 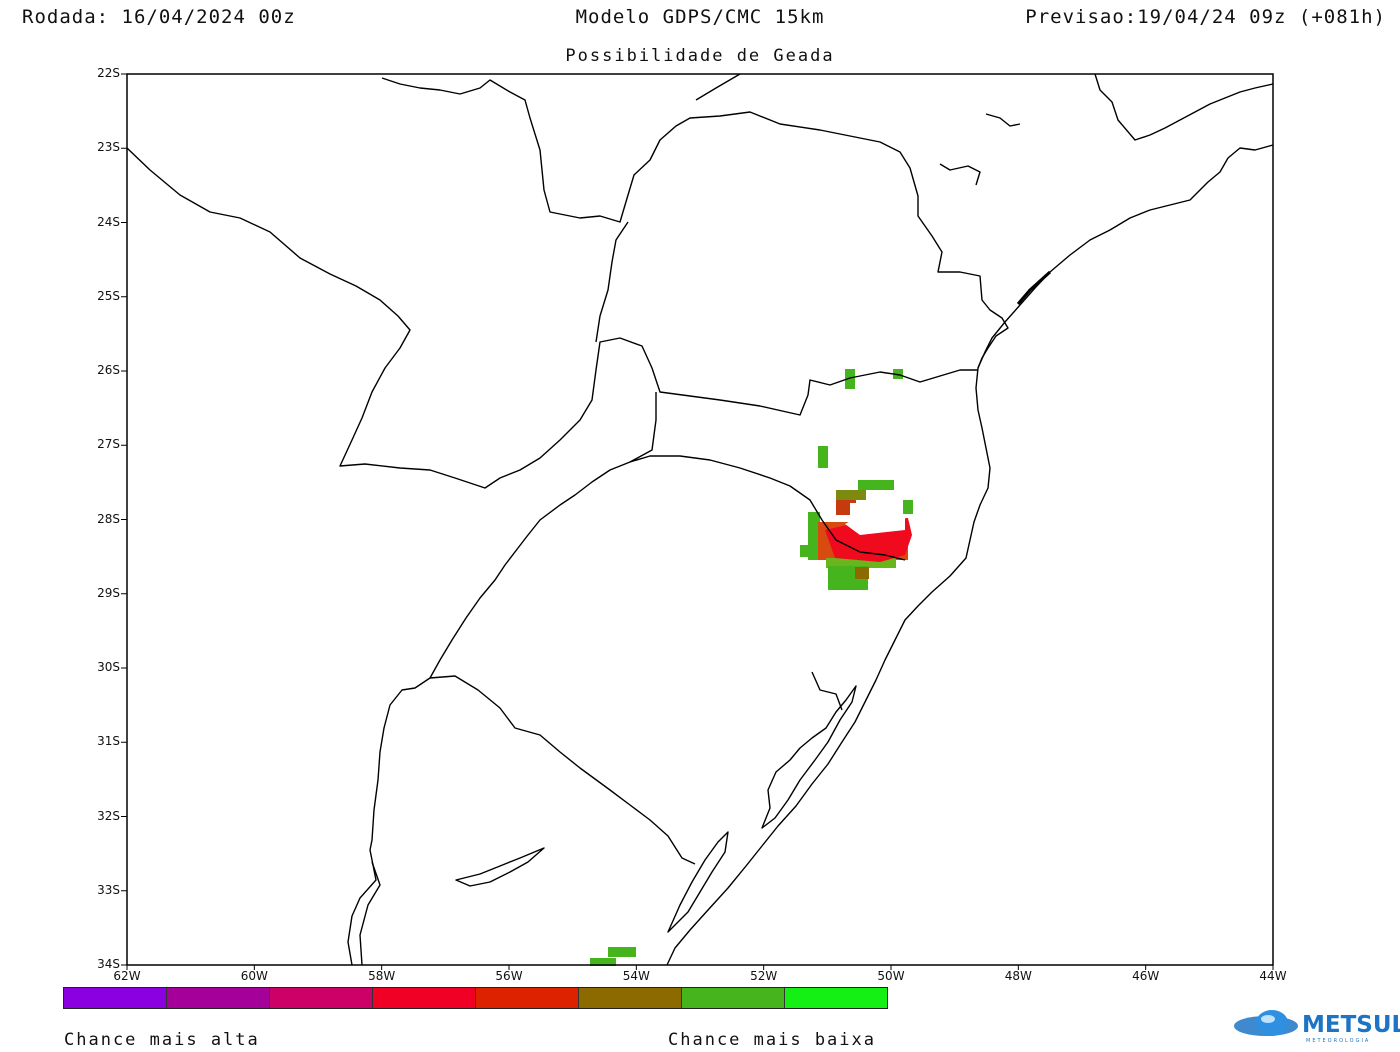 I want to click on lon-label: 56W, so click(x=509, y=976).